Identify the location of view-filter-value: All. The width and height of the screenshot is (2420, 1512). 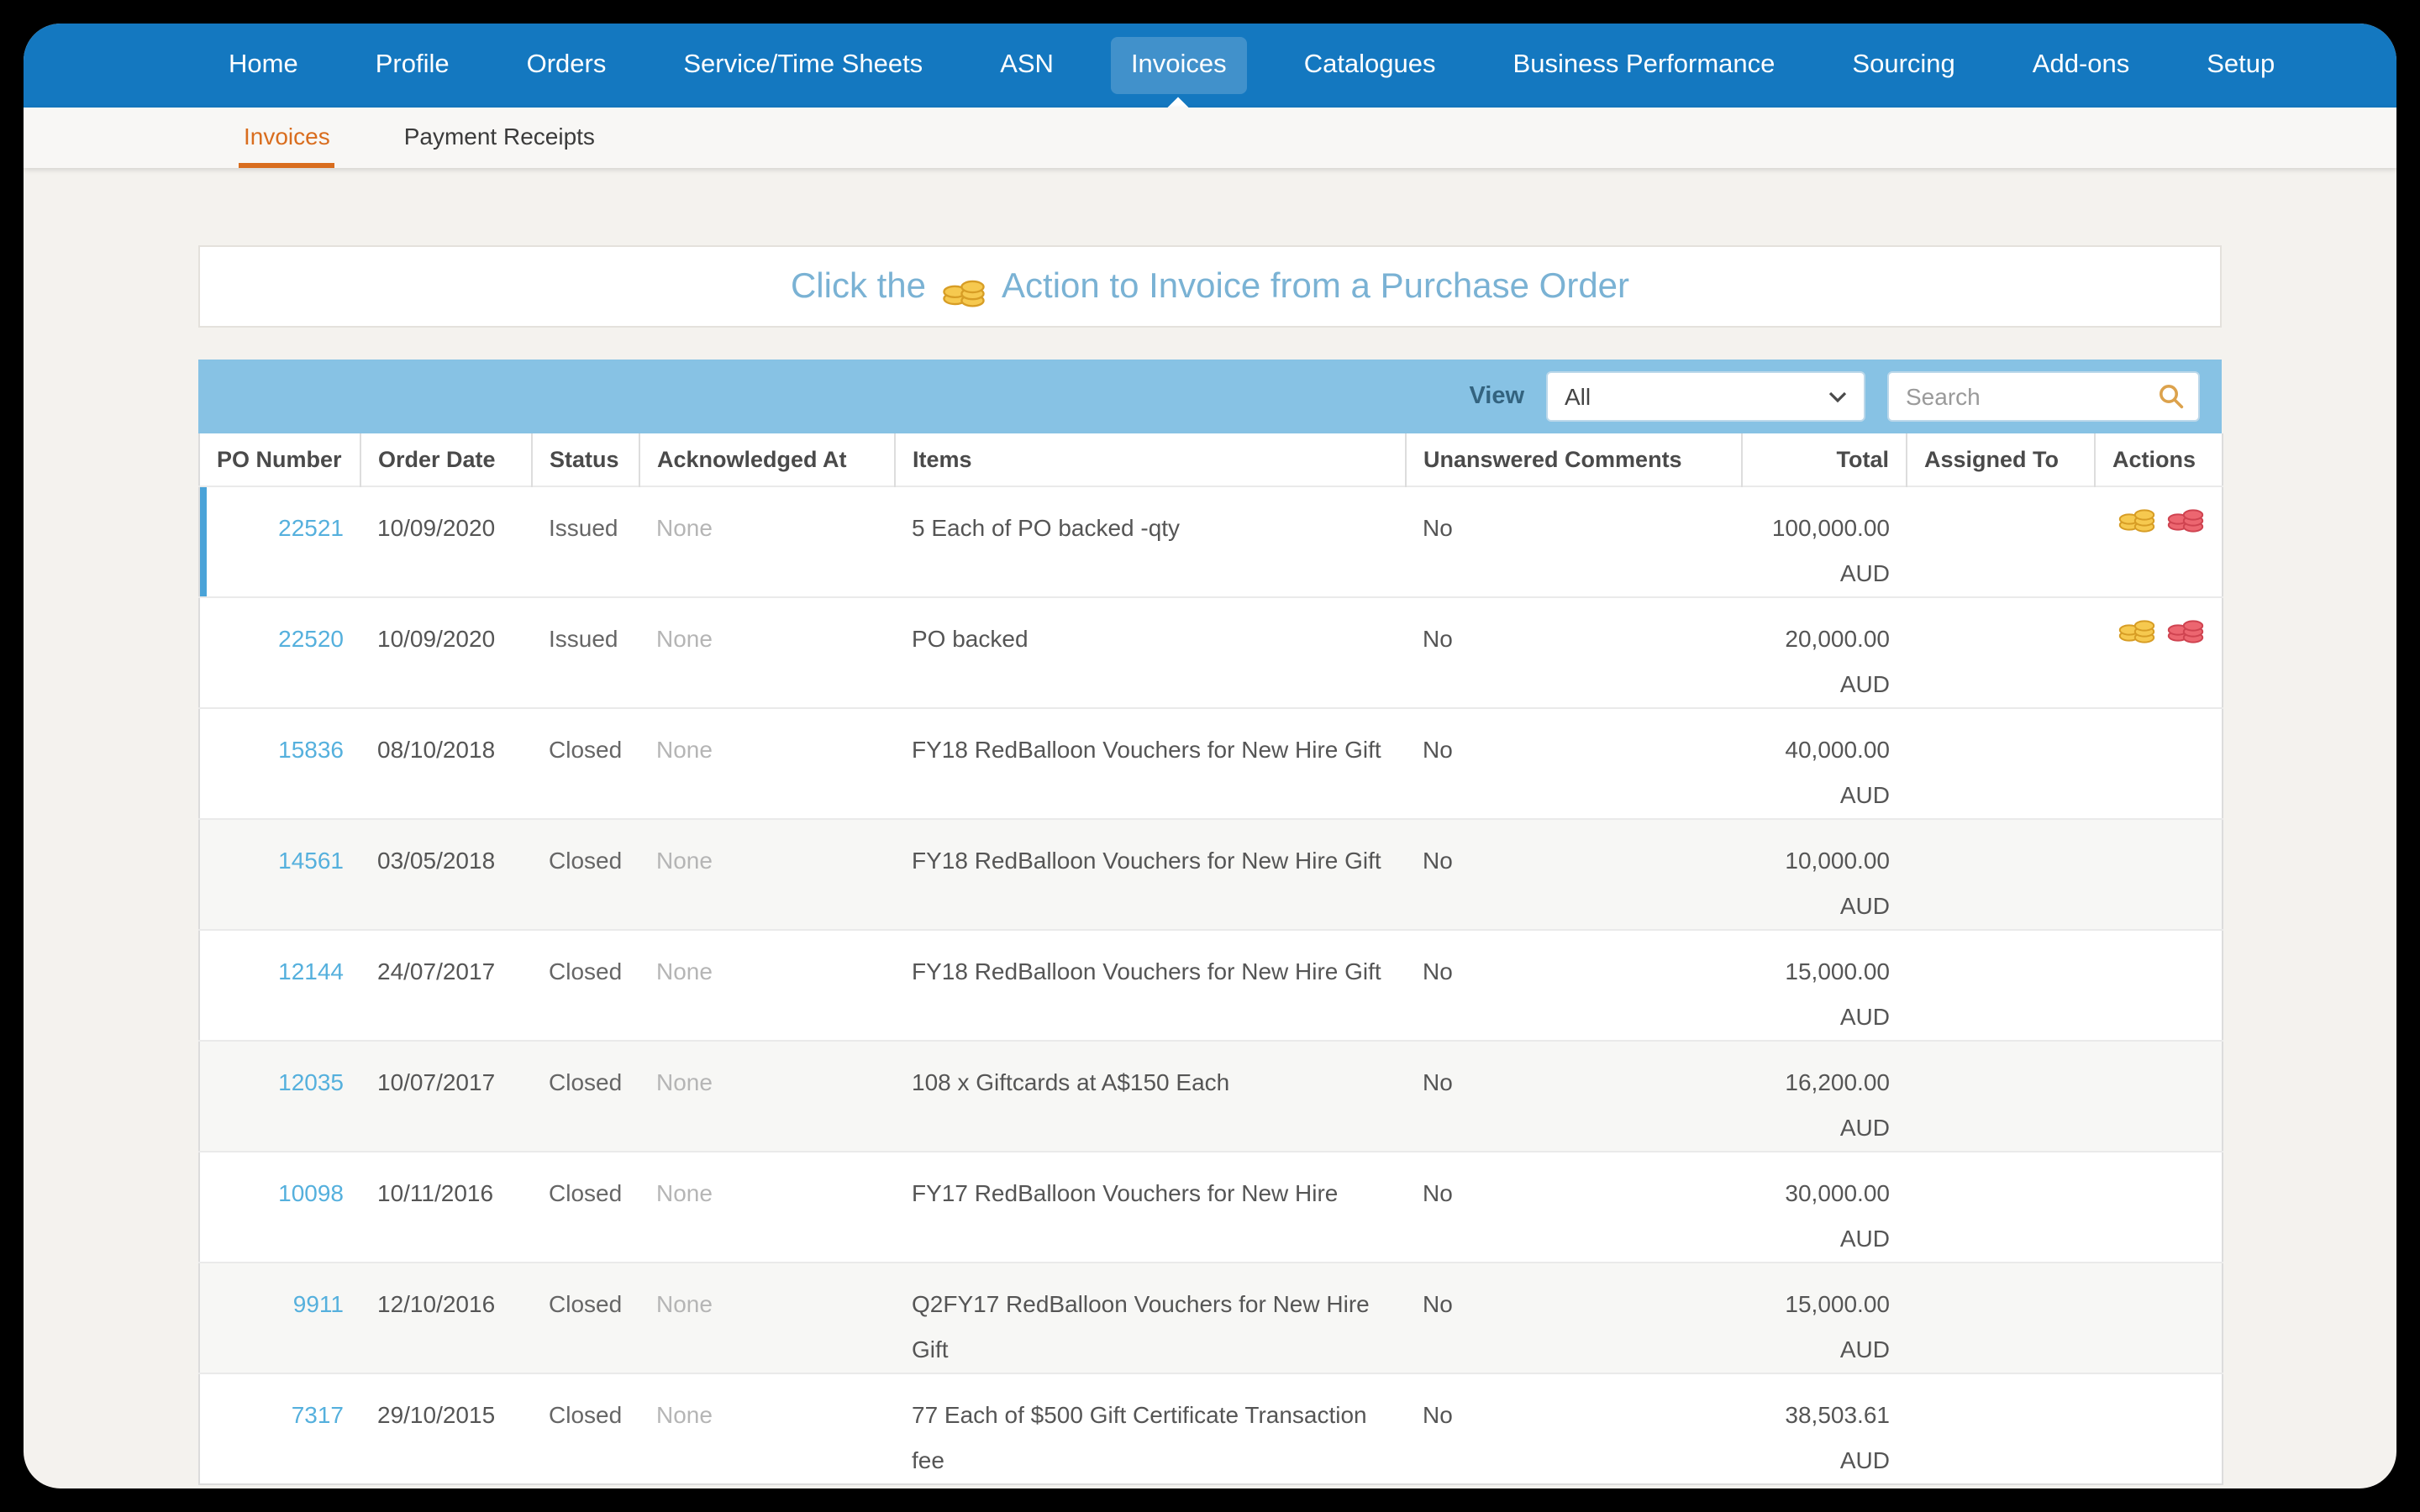
(1578, 396).